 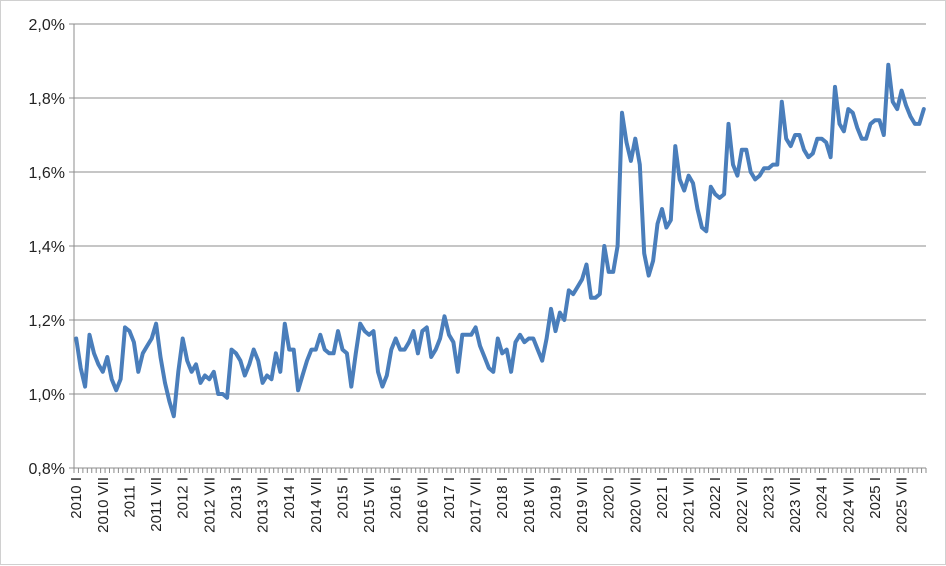 What do you see at coordinates (103, 505) in the screenshot?
I see `x-tick-label: 2010 VII` at bounding box center [103, 505].